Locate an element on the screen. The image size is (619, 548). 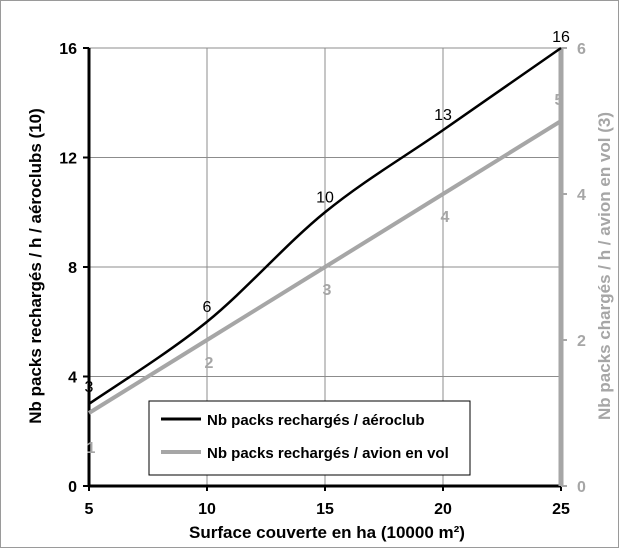
point-label: 2 is located at coordinates (209, 363).